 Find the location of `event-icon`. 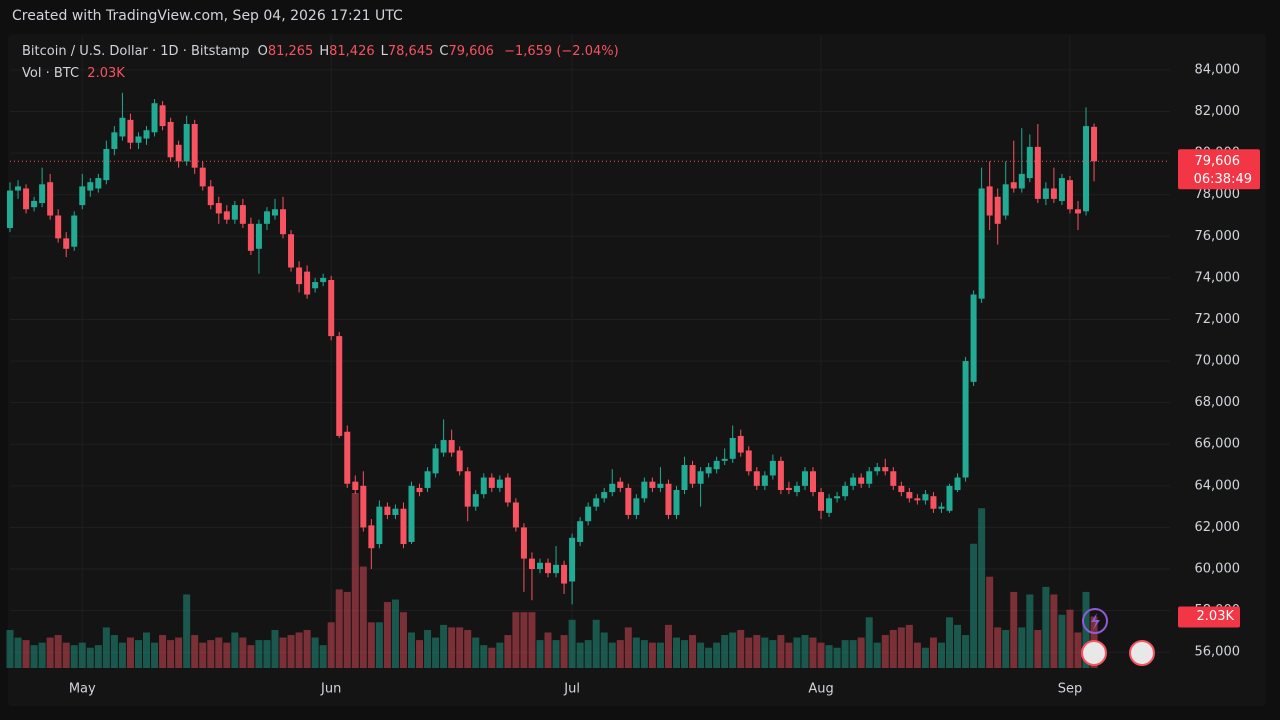

event-icon is located at coordinates (1095, 621).